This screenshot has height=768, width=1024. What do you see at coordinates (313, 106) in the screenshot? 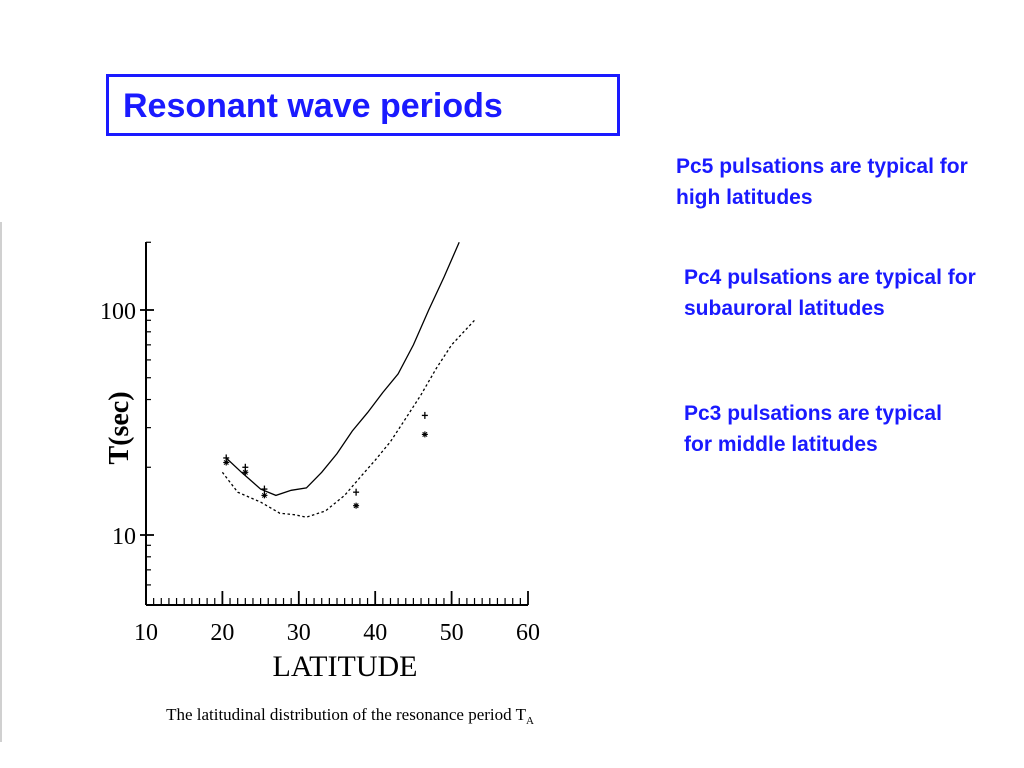
I see `slide-title: Resonant wave periods` at bounding box center [313, 106].